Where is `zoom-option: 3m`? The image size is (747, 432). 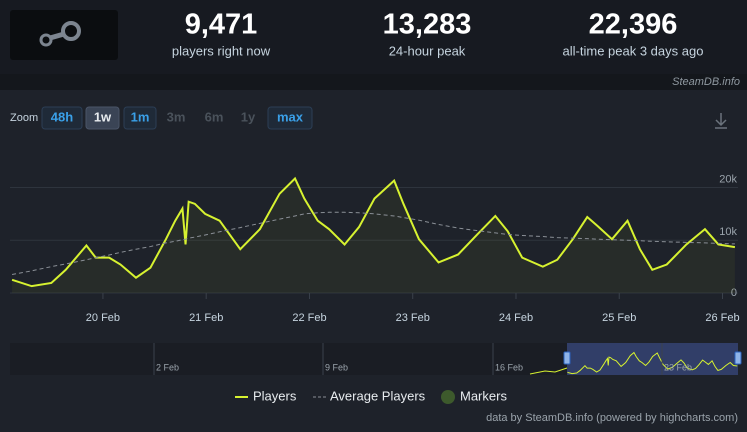
zoom-option: 3m is located at coordinates (176, 116).